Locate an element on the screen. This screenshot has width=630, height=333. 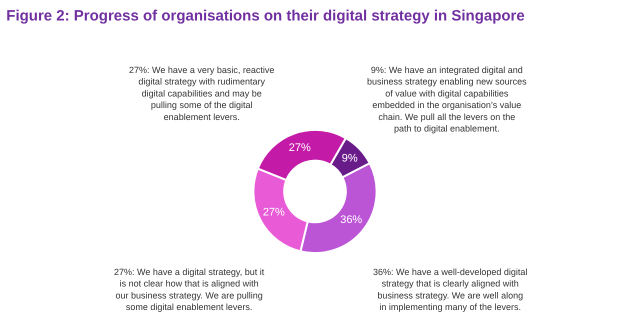
data-label: 36% is located at coordinates (351, 220).